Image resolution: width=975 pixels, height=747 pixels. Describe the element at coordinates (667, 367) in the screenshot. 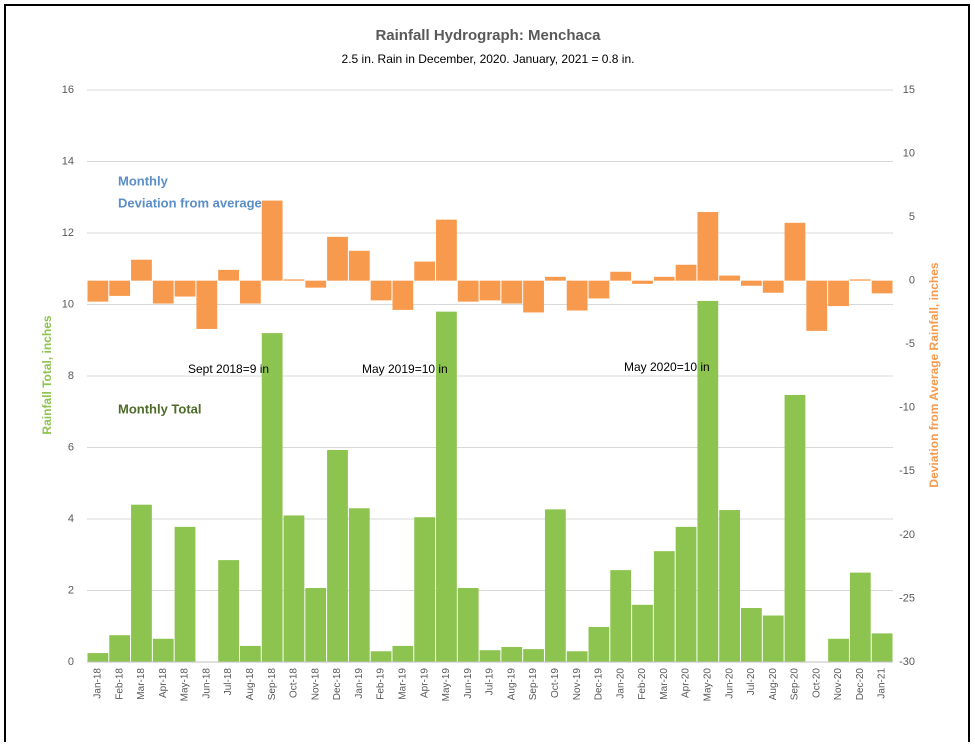

I see `annotation: May 2020=10 in` at that location.